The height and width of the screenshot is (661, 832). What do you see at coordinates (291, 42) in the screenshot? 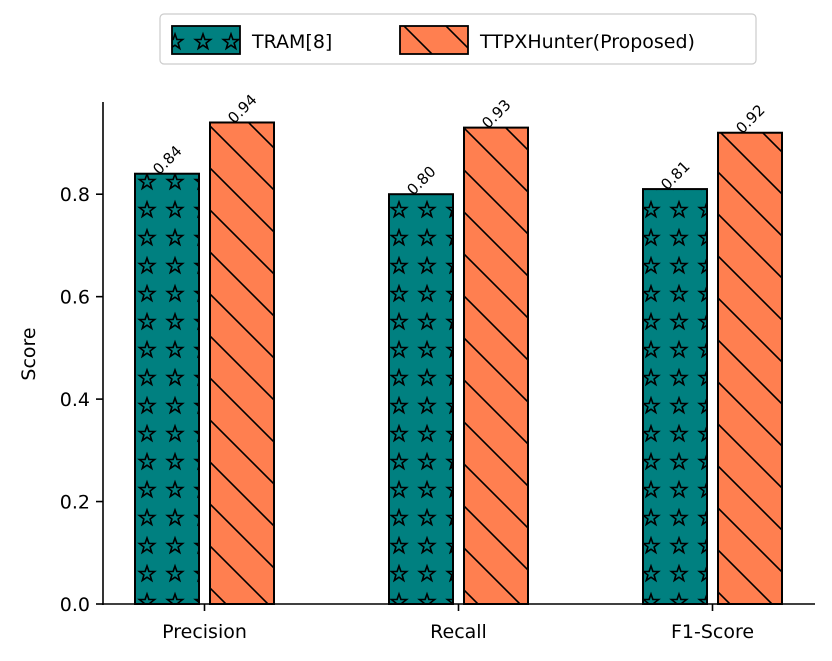
I see `legend-label-tram: TRAM[8]` at bounding box center [291, 42].